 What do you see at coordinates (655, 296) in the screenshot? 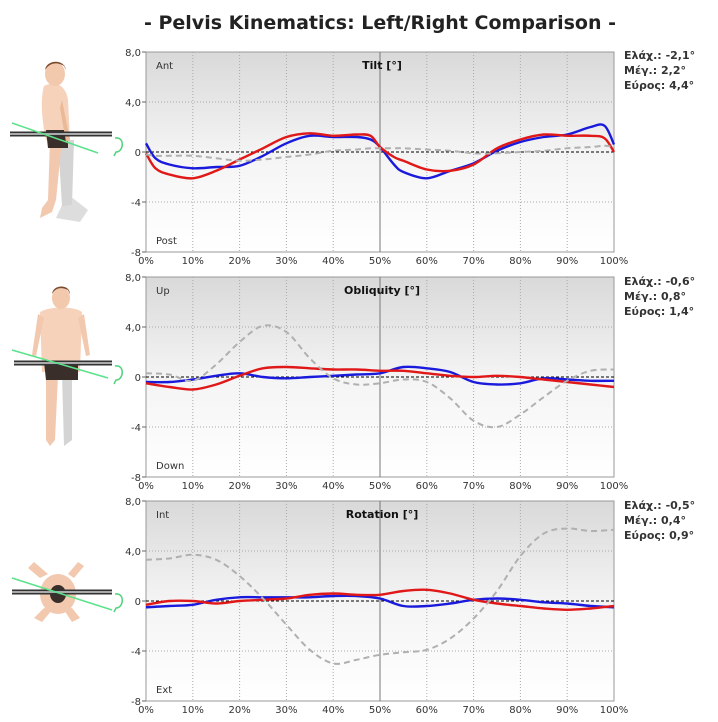
I see `obliquity-max-stat: Μέγ.: 0,8°` at bounding box center [655, 296].